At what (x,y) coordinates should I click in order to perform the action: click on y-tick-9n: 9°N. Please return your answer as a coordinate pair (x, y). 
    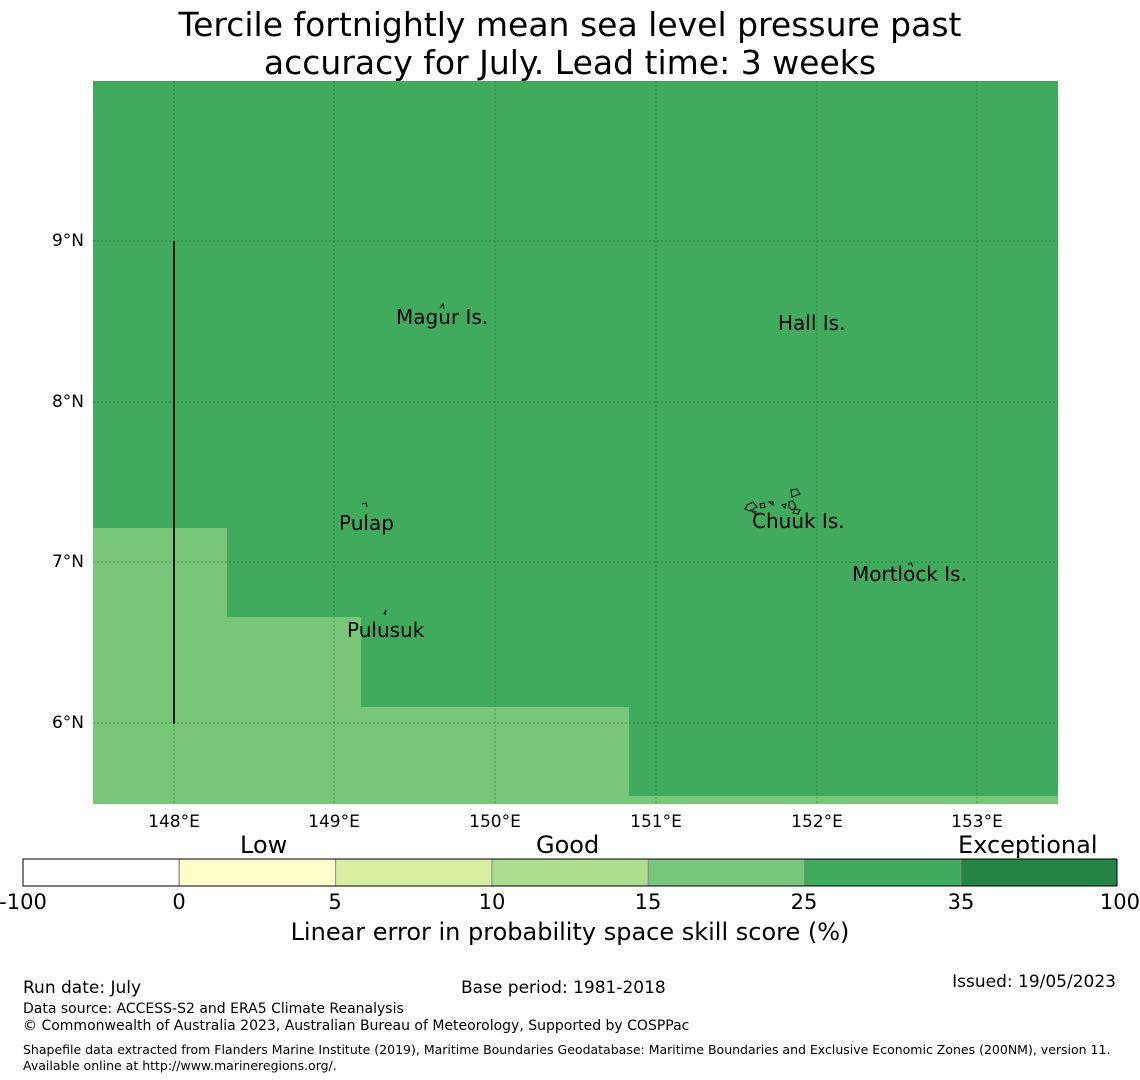
    Looking at the image, I should click on (67, 241).